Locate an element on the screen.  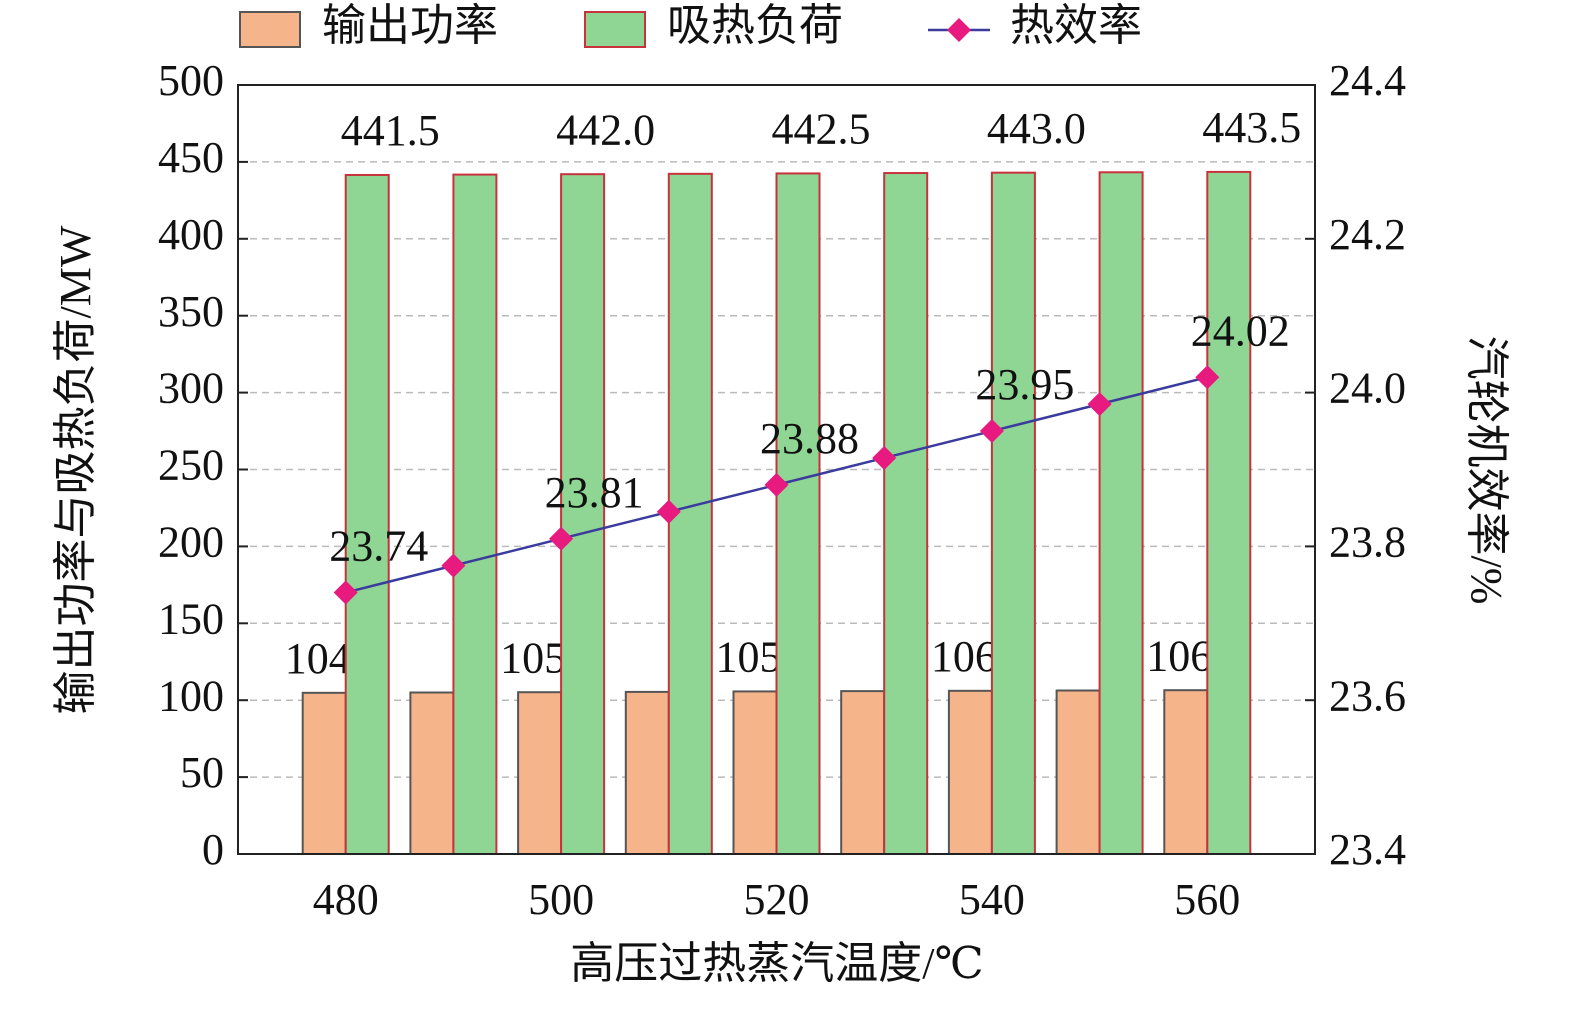
y-tick-label: 50 is located at coordinates (202, 772).